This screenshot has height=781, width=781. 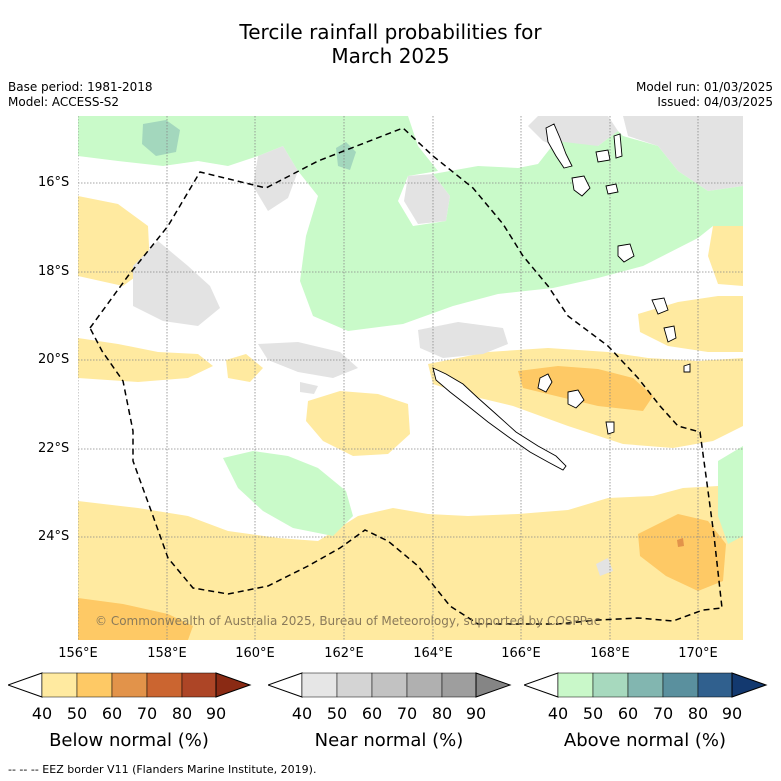 What do you see at coordinates (244, 368) in the screenshot?
I see `below-area-dot` at bounding box center [244, 368].